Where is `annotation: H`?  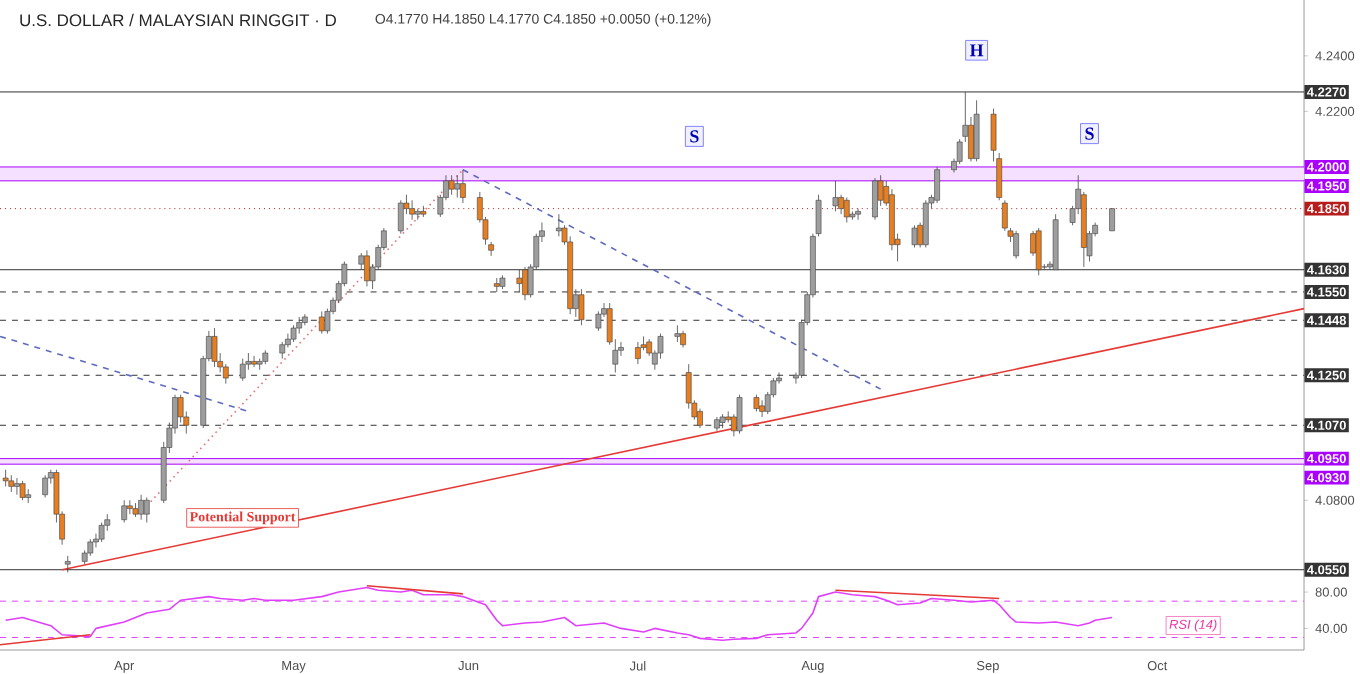
annotation: H is located at coordinates (976, 50).